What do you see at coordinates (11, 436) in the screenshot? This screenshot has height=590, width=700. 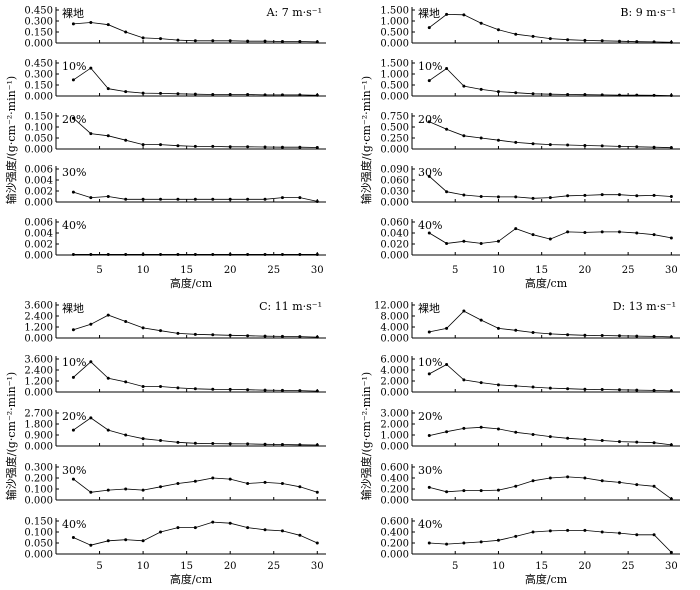 I see `y-axis-label: 输沙强度/(g·cm⁻²·min⁻¹)` at bounding box center [11, 436].